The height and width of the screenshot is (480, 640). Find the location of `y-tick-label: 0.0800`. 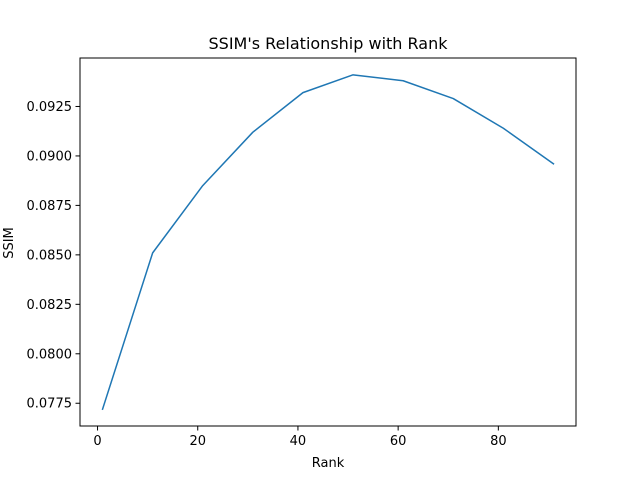

y-tick-label: 0.0800 is located at coordinates (50, 354).